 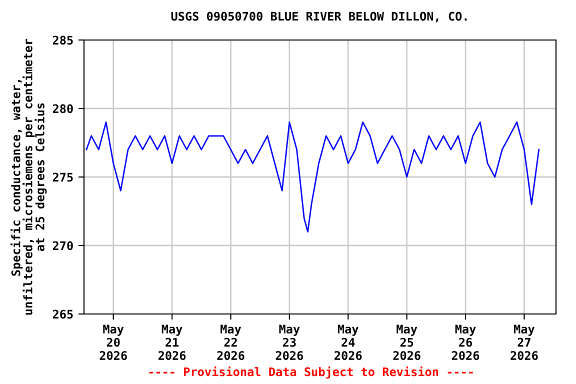 What do you see at coordinates (230, 342) in the screenshot?
I see `x-tick-label: May 22 2026` at bounding box center [230, 342].